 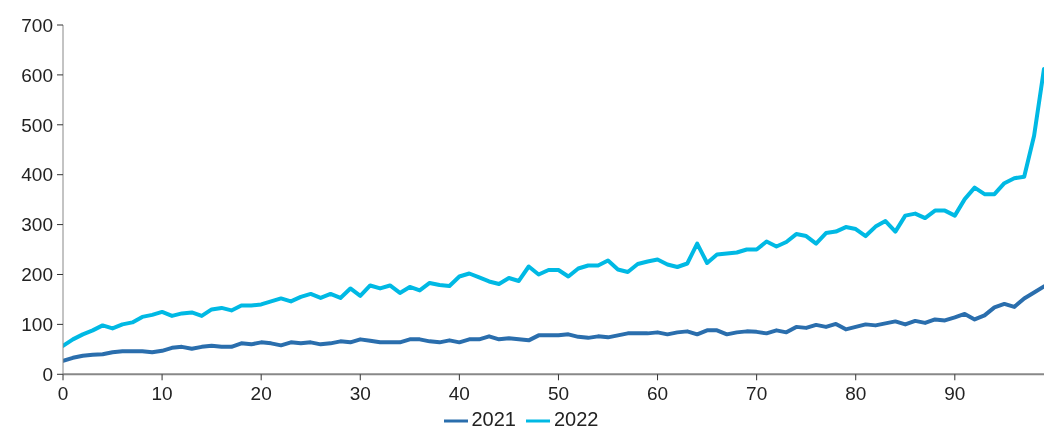 What do you see at coordinates (37, 175) in the screenshot?
I see `y-tick-label: 400` at bounding box center [37, 175].